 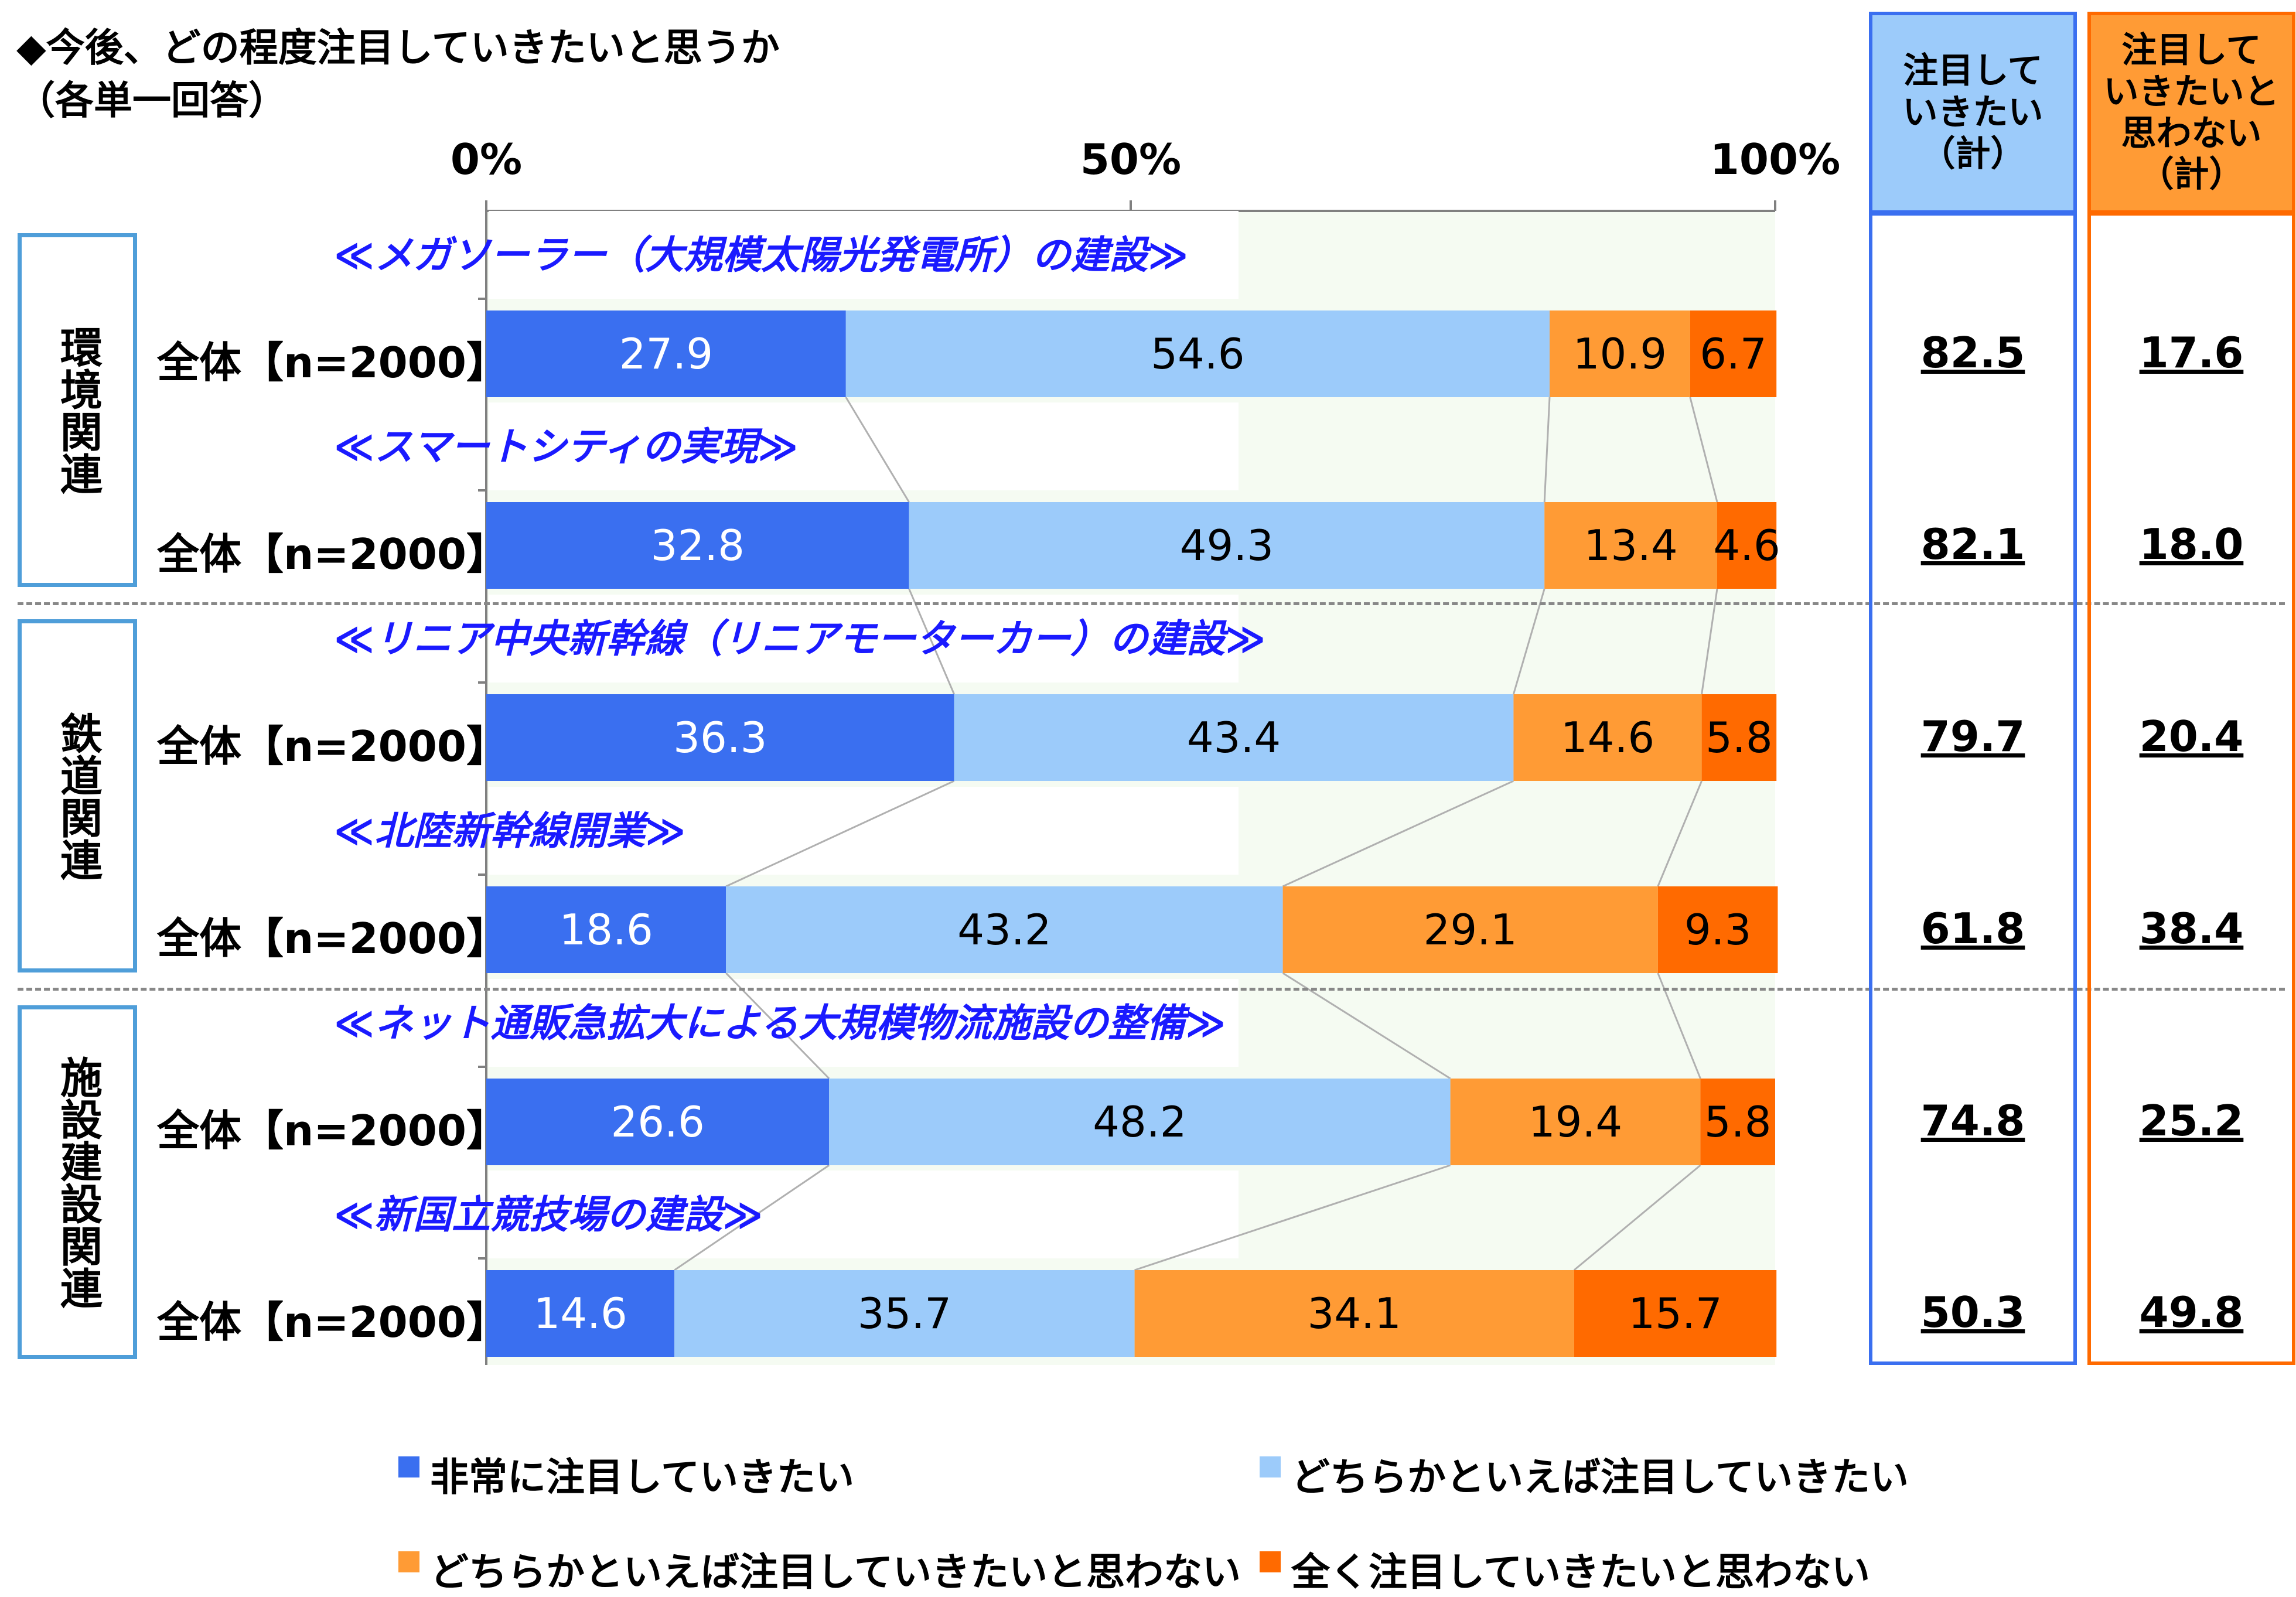 I want to click on group-label: 環境関連, so click(x=78, y=410).